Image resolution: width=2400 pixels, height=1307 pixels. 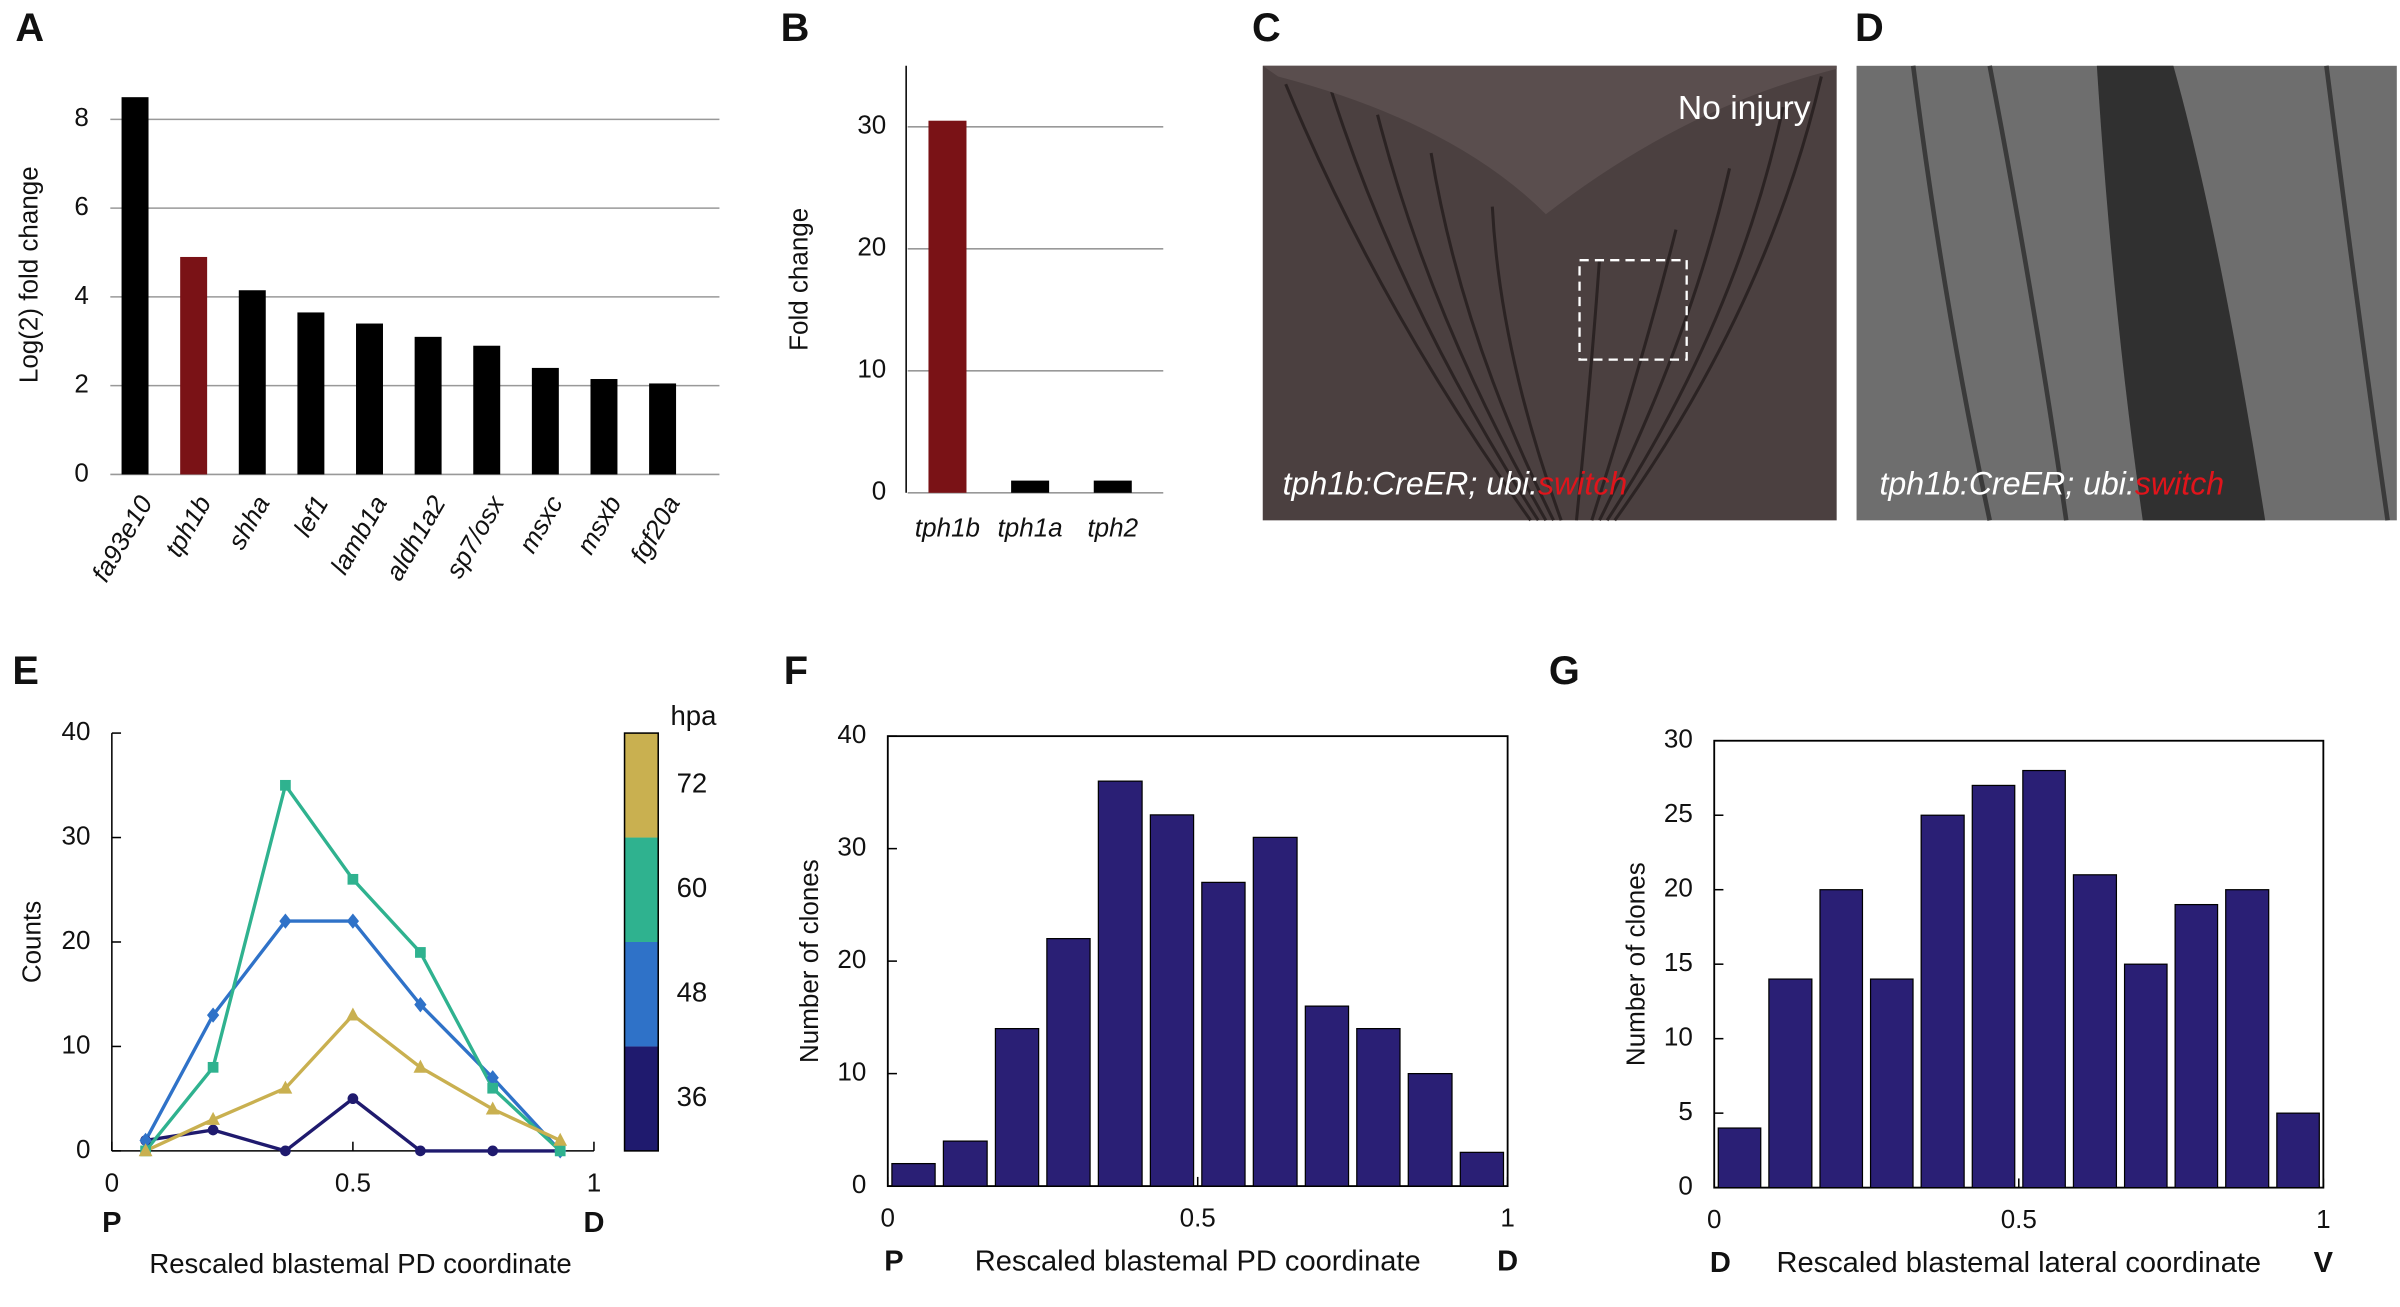 I want to click on y-axis-label: Number of clones, so click(x=1636, y=964).